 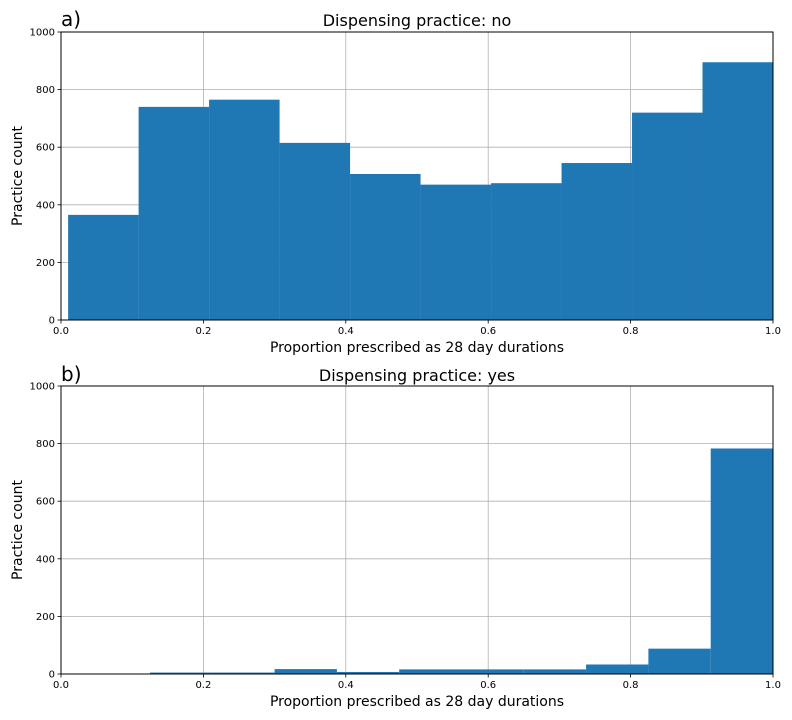 I want to click on chart-title: Dispensing practice: no, so click(x=417, y=20).